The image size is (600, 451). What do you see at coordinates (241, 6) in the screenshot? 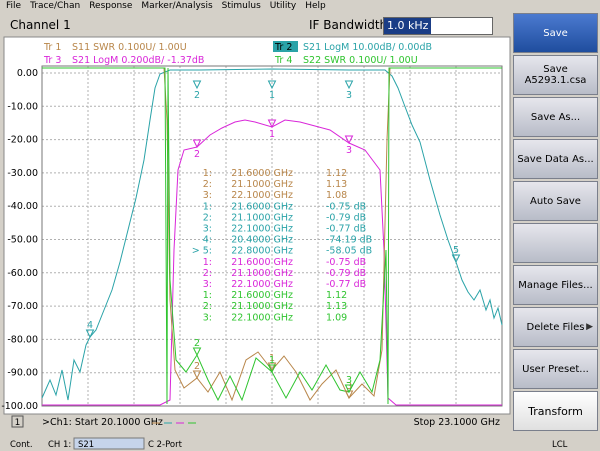
I see `menu-item: Stimulus` at bounding box center [241, 6].